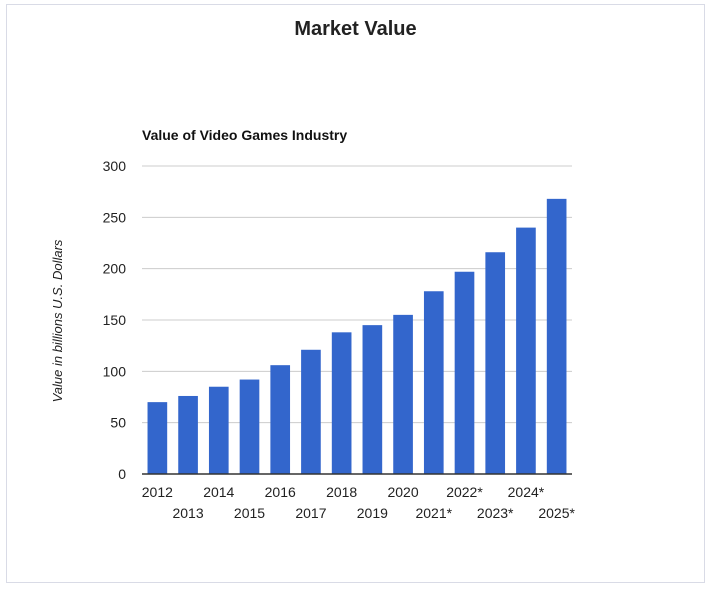  Describe the element at coordinates (249, 513) in the screenshot. I see `x-tick-label: 2015` at that location.